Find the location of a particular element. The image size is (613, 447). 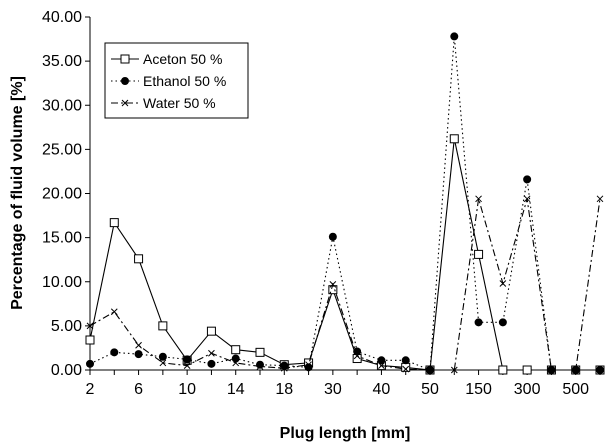

x-axis-title: Plug length [mm] is located at coordinates (345, 433).